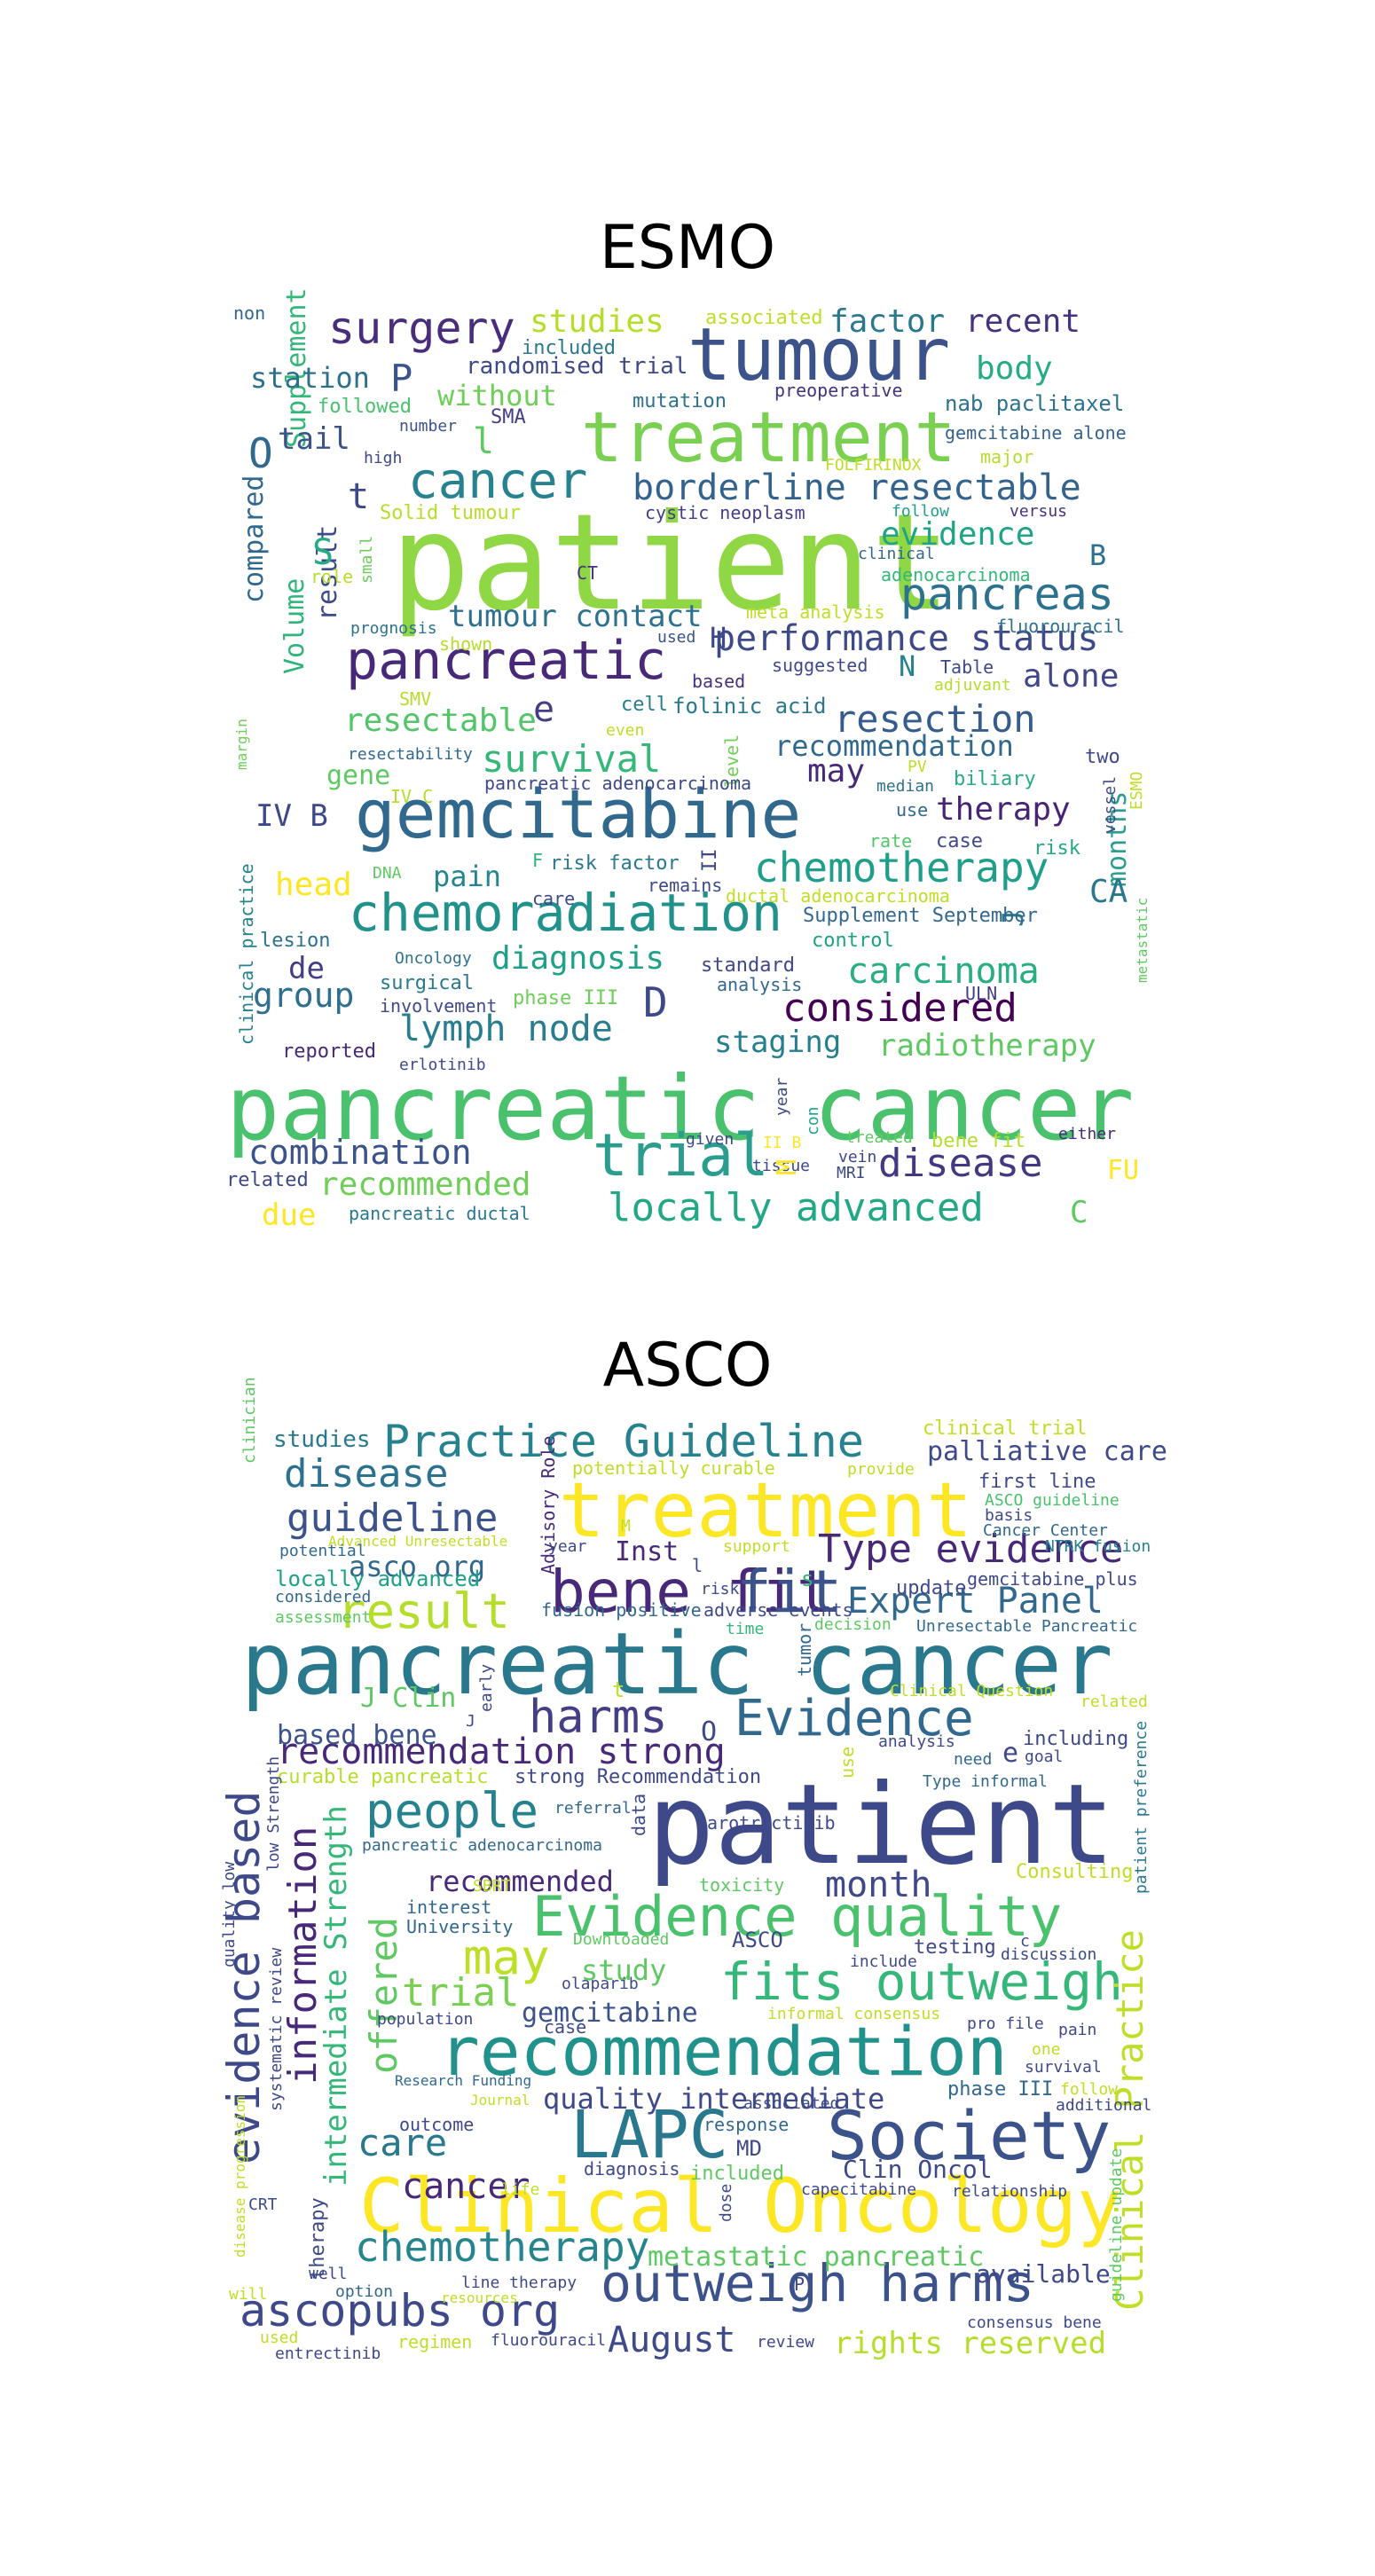 This screenshot has width=1375, height=2576. I want to click on cloud-word: may, so click(836, 771).